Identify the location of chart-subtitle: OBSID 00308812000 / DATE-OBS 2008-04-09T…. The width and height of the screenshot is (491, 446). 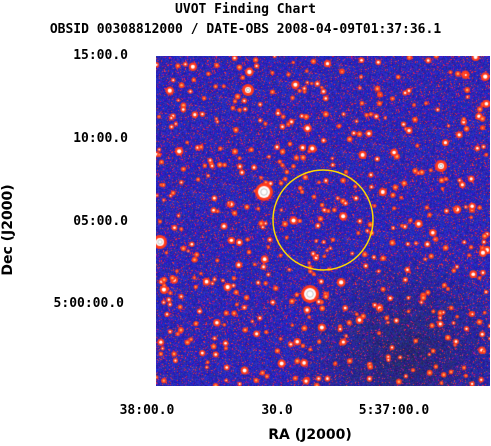
(245, 29).